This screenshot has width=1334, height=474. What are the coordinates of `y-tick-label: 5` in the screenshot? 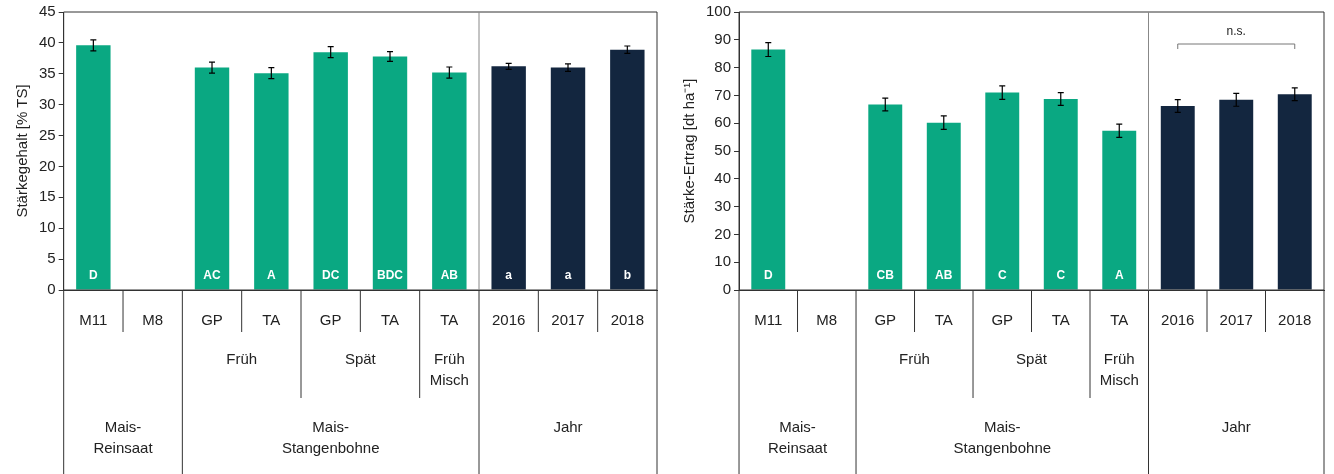 It's located at (51, 258).